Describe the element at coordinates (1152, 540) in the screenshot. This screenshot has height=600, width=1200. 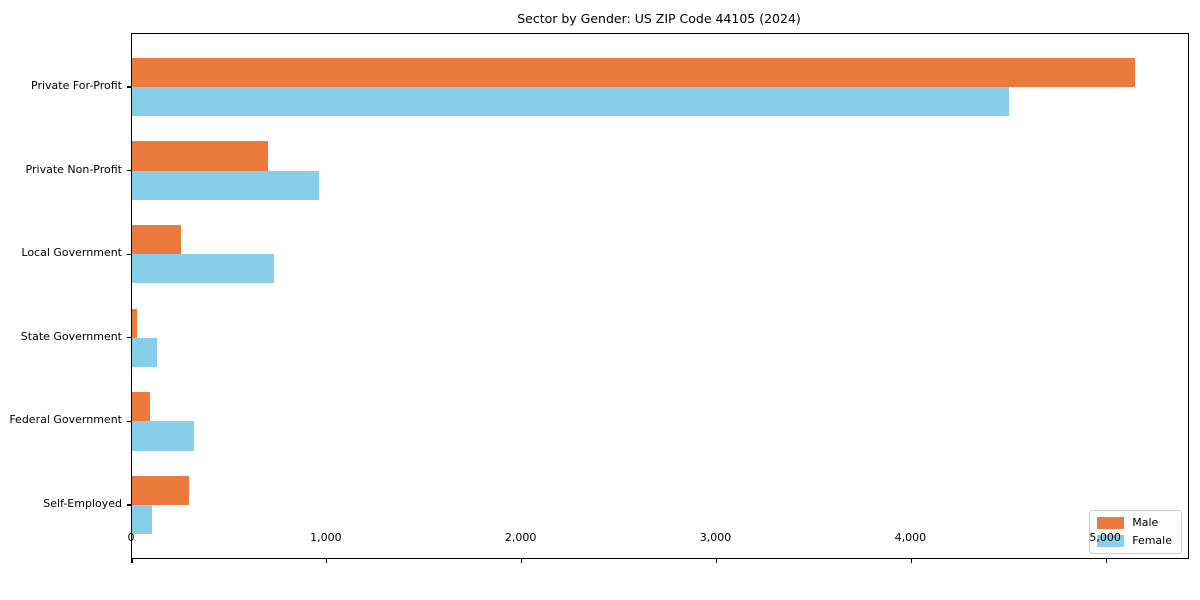
I see `legend-label-female: Female` at that location.